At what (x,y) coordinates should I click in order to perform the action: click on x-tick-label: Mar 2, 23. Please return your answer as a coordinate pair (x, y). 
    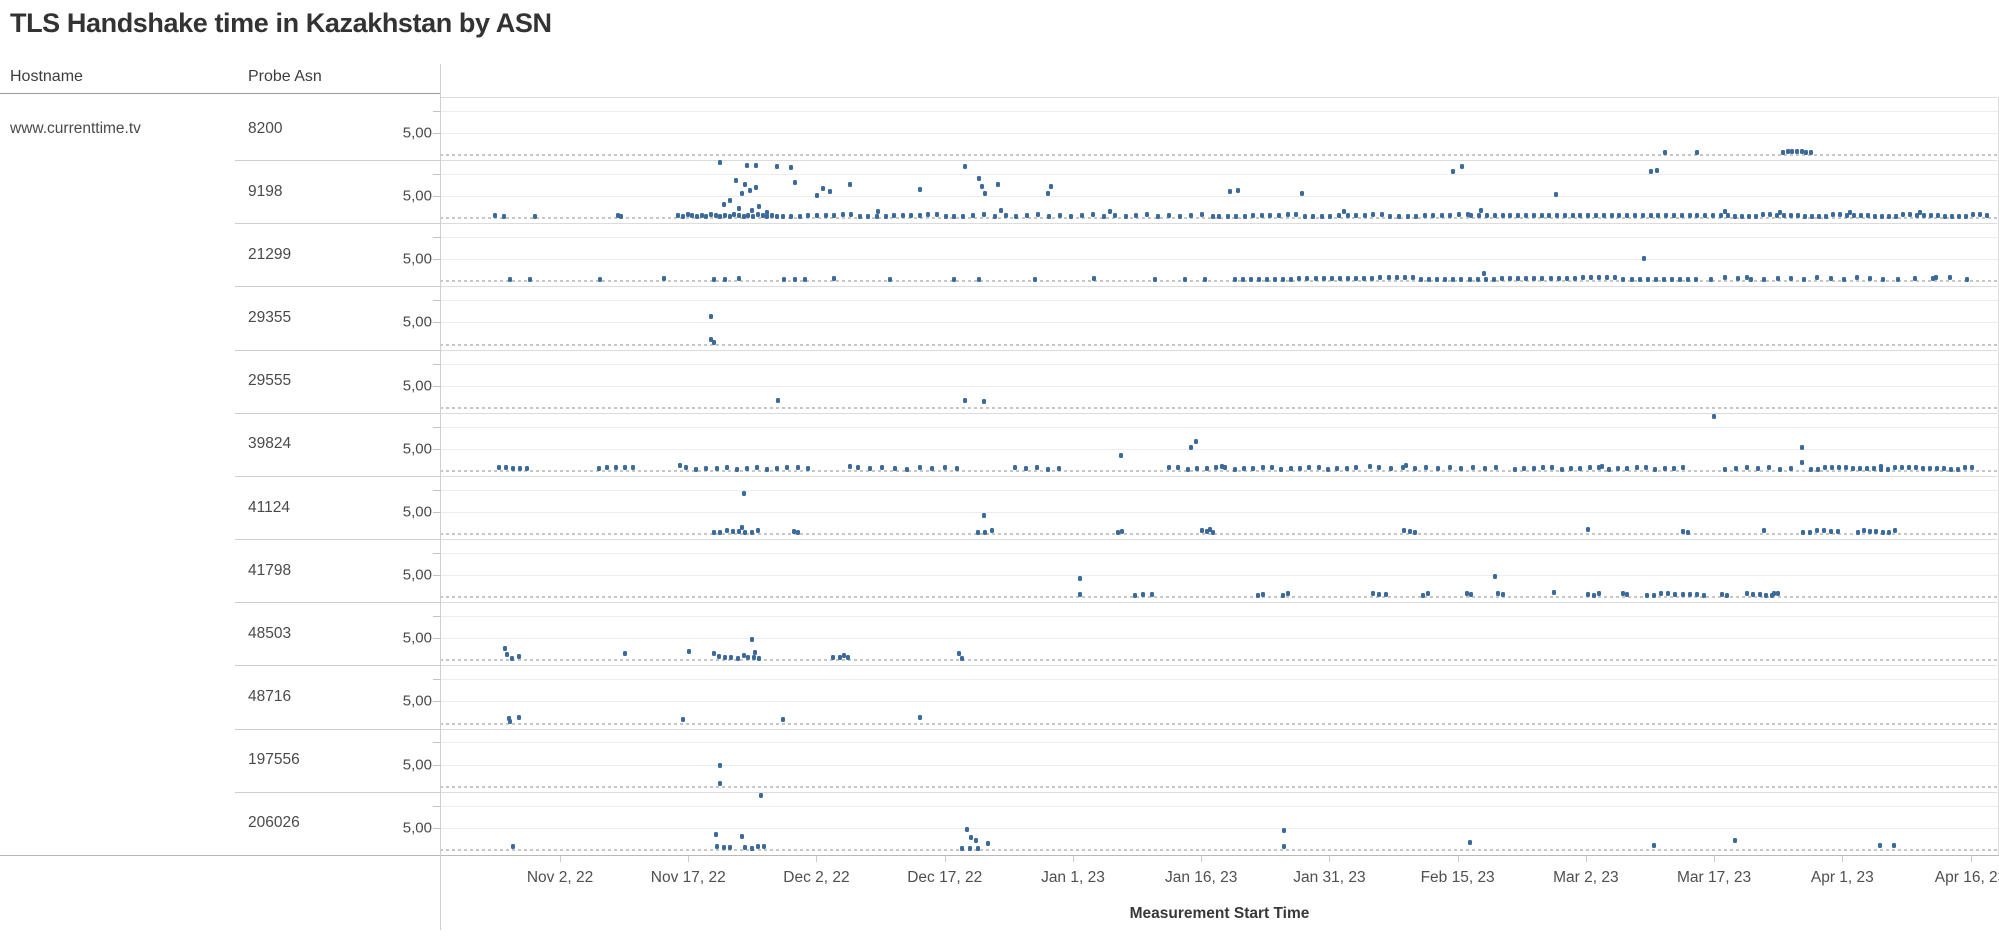
    Looking at the image, I should click on (1586, 877).